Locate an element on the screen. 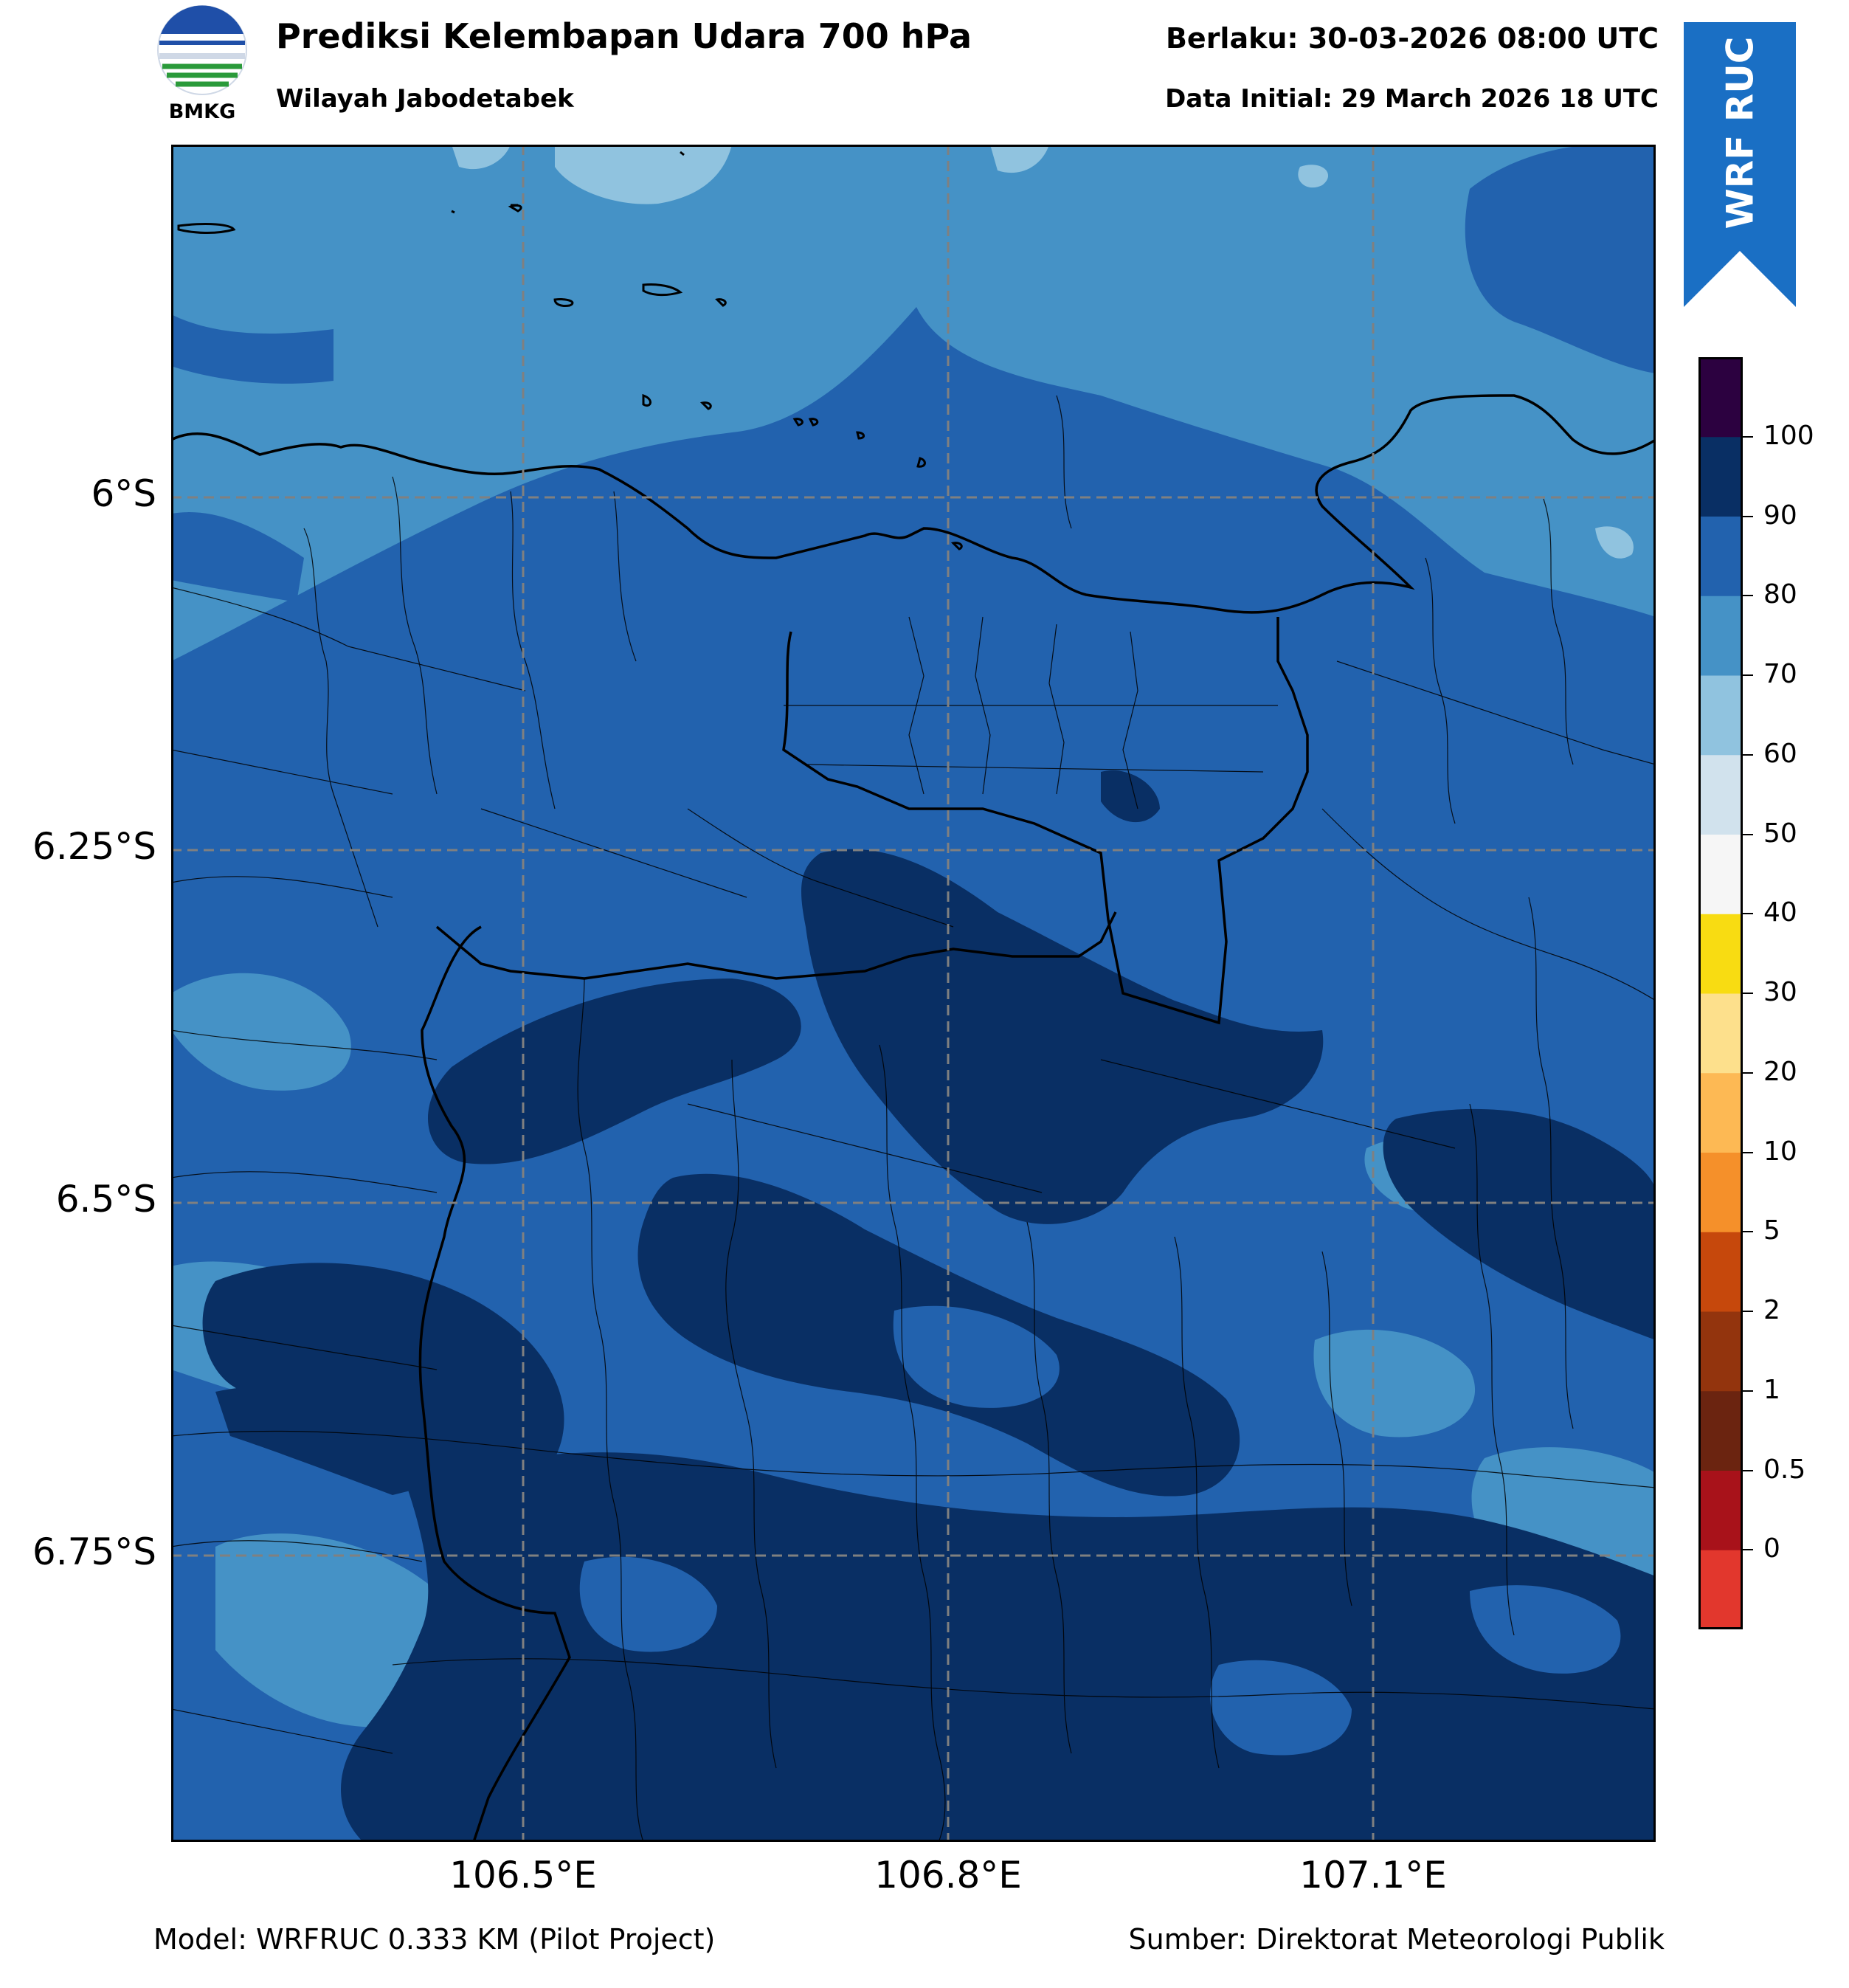  valid-time: Berlaku: 30-03-2026 08:00 UTC is located at coordinates (1412, 38).